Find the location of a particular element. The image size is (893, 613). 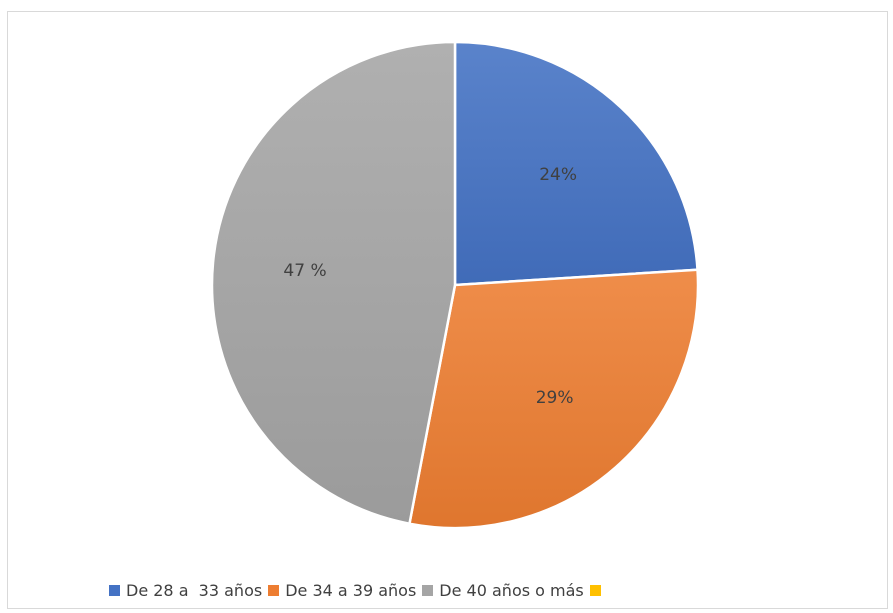

legend-swatch-40-plus is located at coordinates (428, 590).